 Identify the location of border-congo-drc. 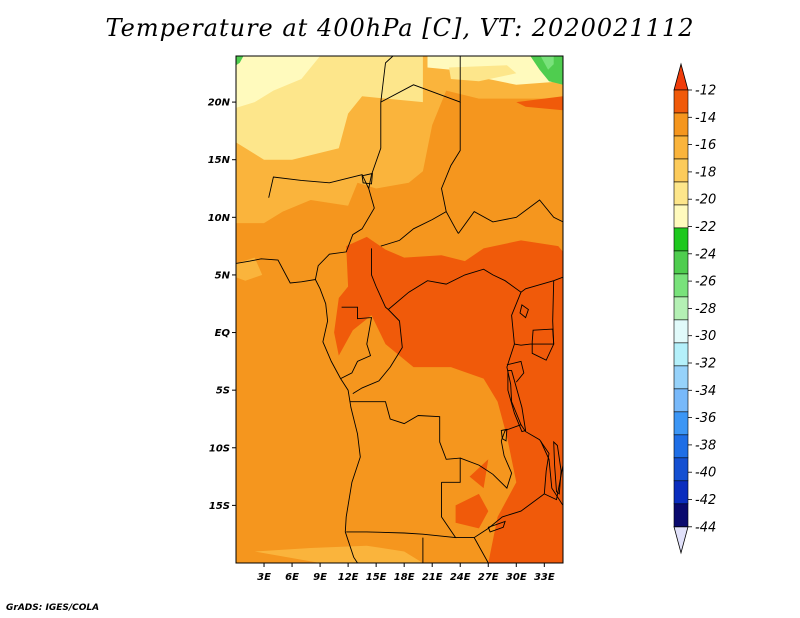
(377, 351).